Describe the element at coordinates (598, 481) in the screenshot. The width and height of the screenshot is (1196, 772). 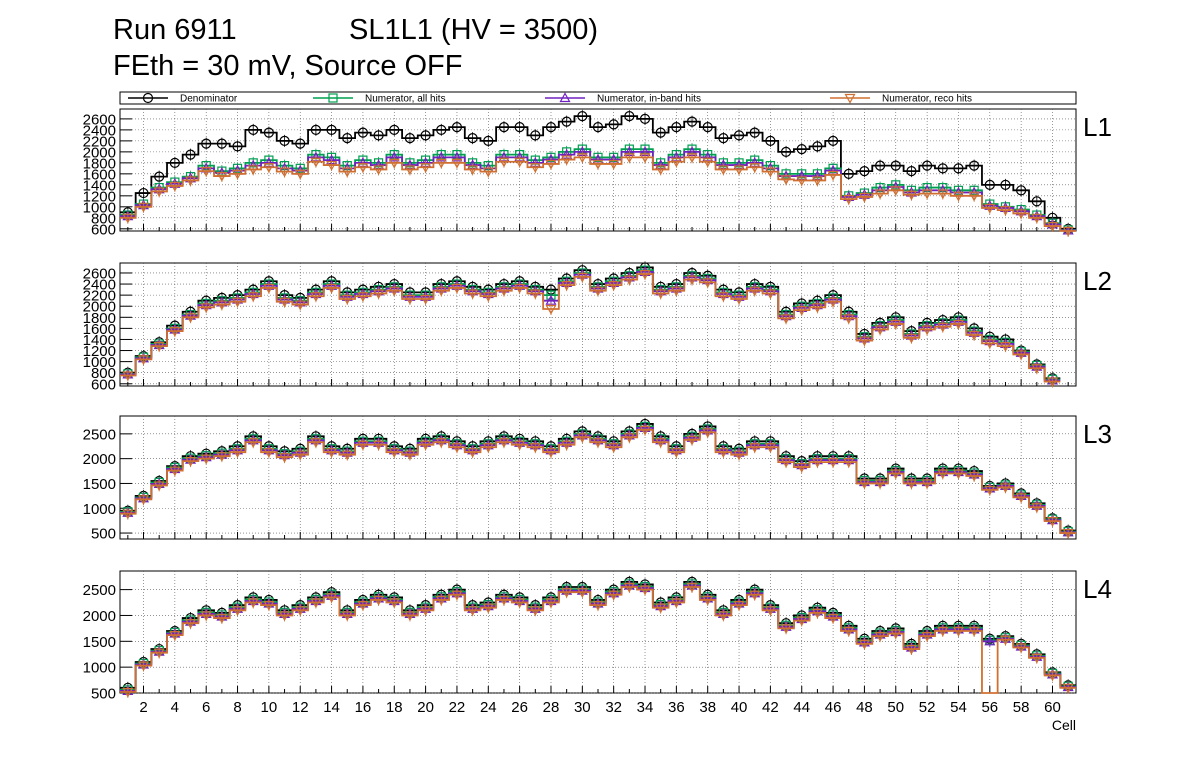
I see `series-numerator-reco-hits` at that location.